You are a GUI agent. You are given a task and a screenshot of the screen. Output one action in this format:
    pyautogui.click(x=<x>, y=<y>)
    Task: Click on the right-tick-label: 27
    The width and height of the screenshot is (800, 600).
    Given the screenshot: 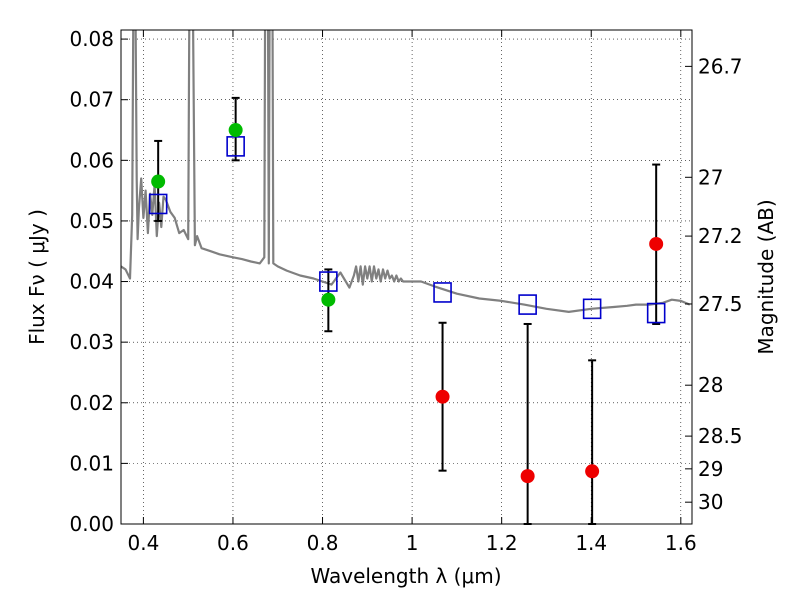 What is the action you would take?
    pyautogui.click(x=710, y=177)
    